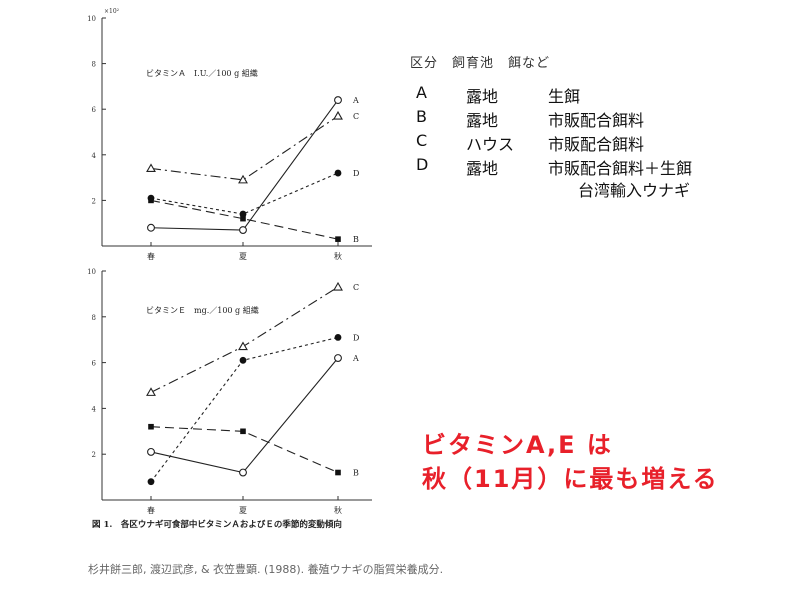 The image size is (800, 600). What do you see at coordinates (527, 119) in the screenshot?
I see `legend-row-b: B 露地 市販配合餌料` at bounding box center [527, 119].